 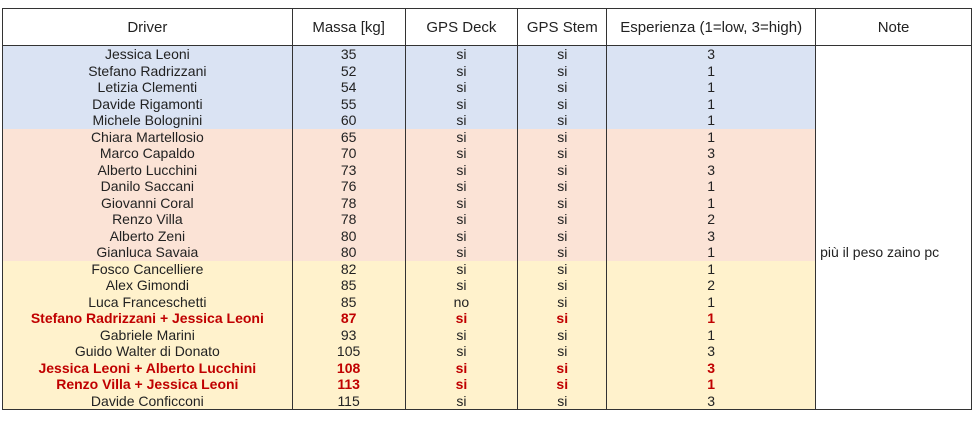 I want to click on table-row: Renzo Villa 78 si si 2, so click(x=487, y=219).